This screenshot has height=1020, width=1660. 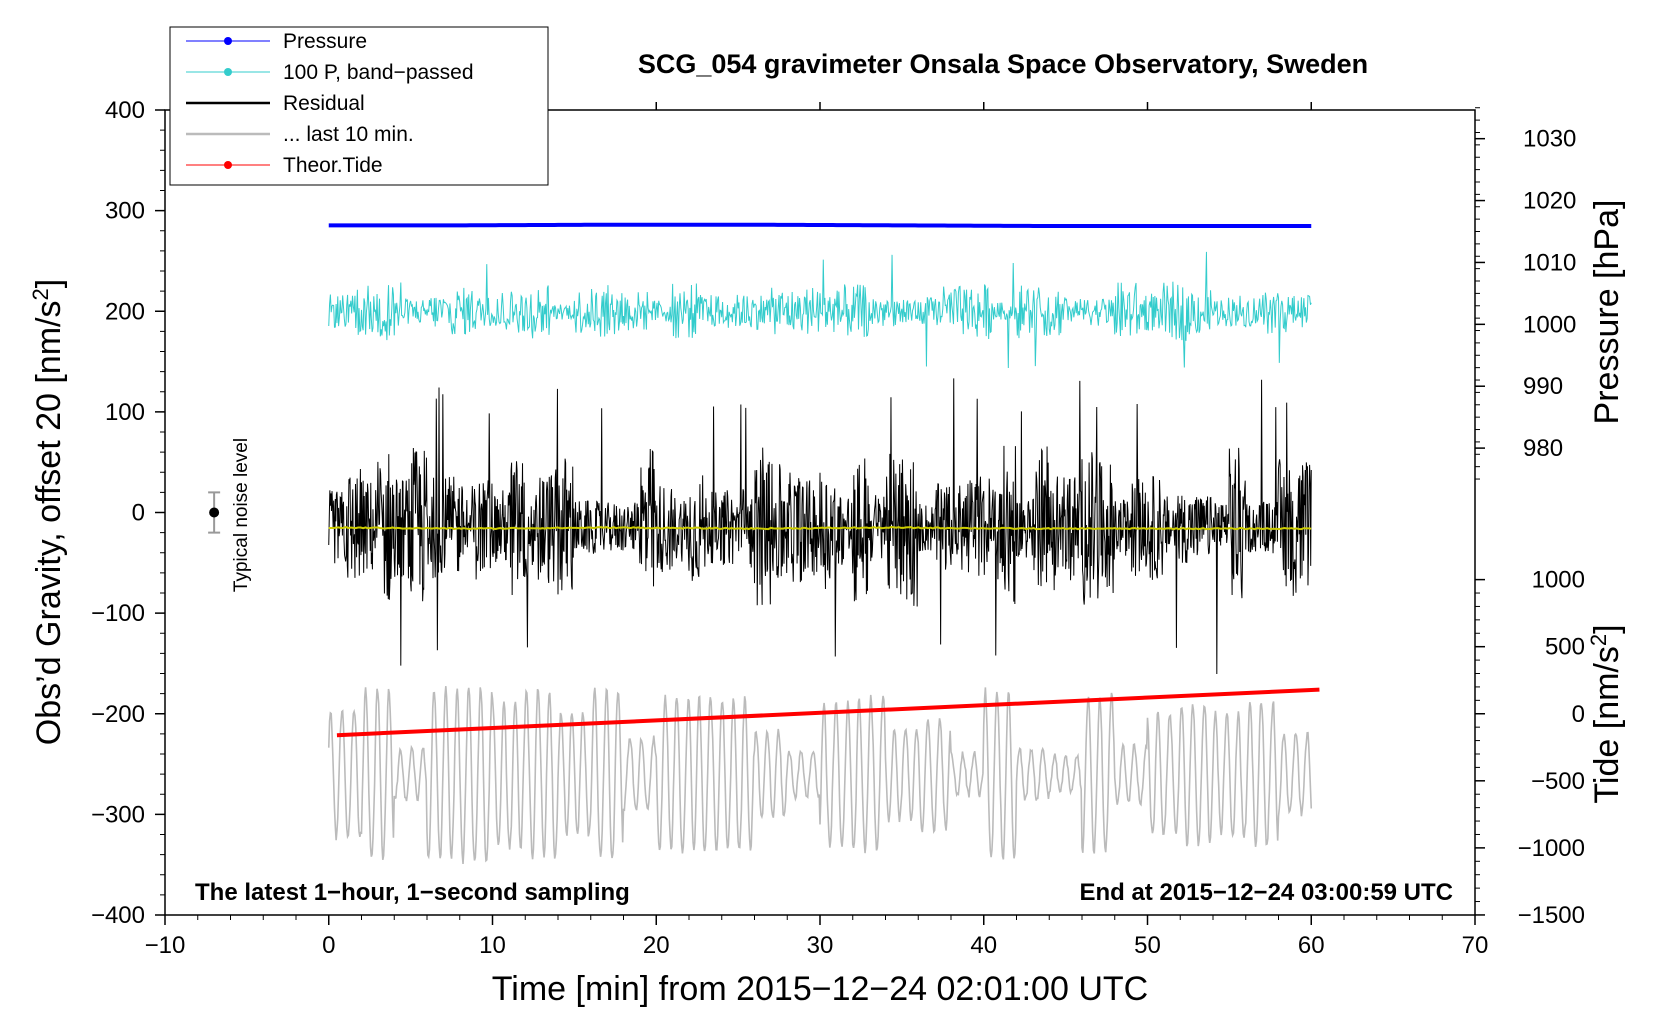 I want to click on y-axis-left-title: Obs’d Gravity, offset 20 [nm/s2], so click(x=48, y=512).